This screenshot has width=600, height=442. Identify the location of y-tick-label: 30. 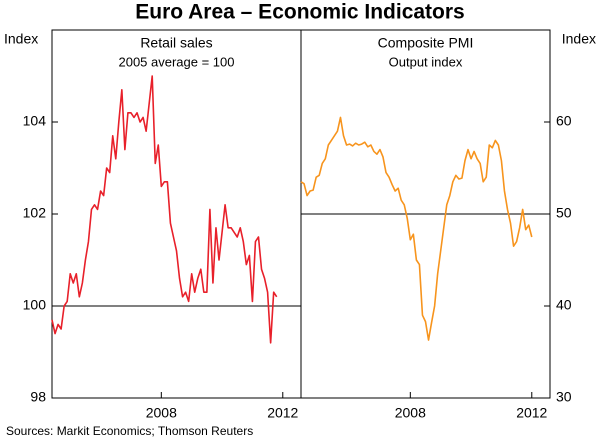
(564, 397).